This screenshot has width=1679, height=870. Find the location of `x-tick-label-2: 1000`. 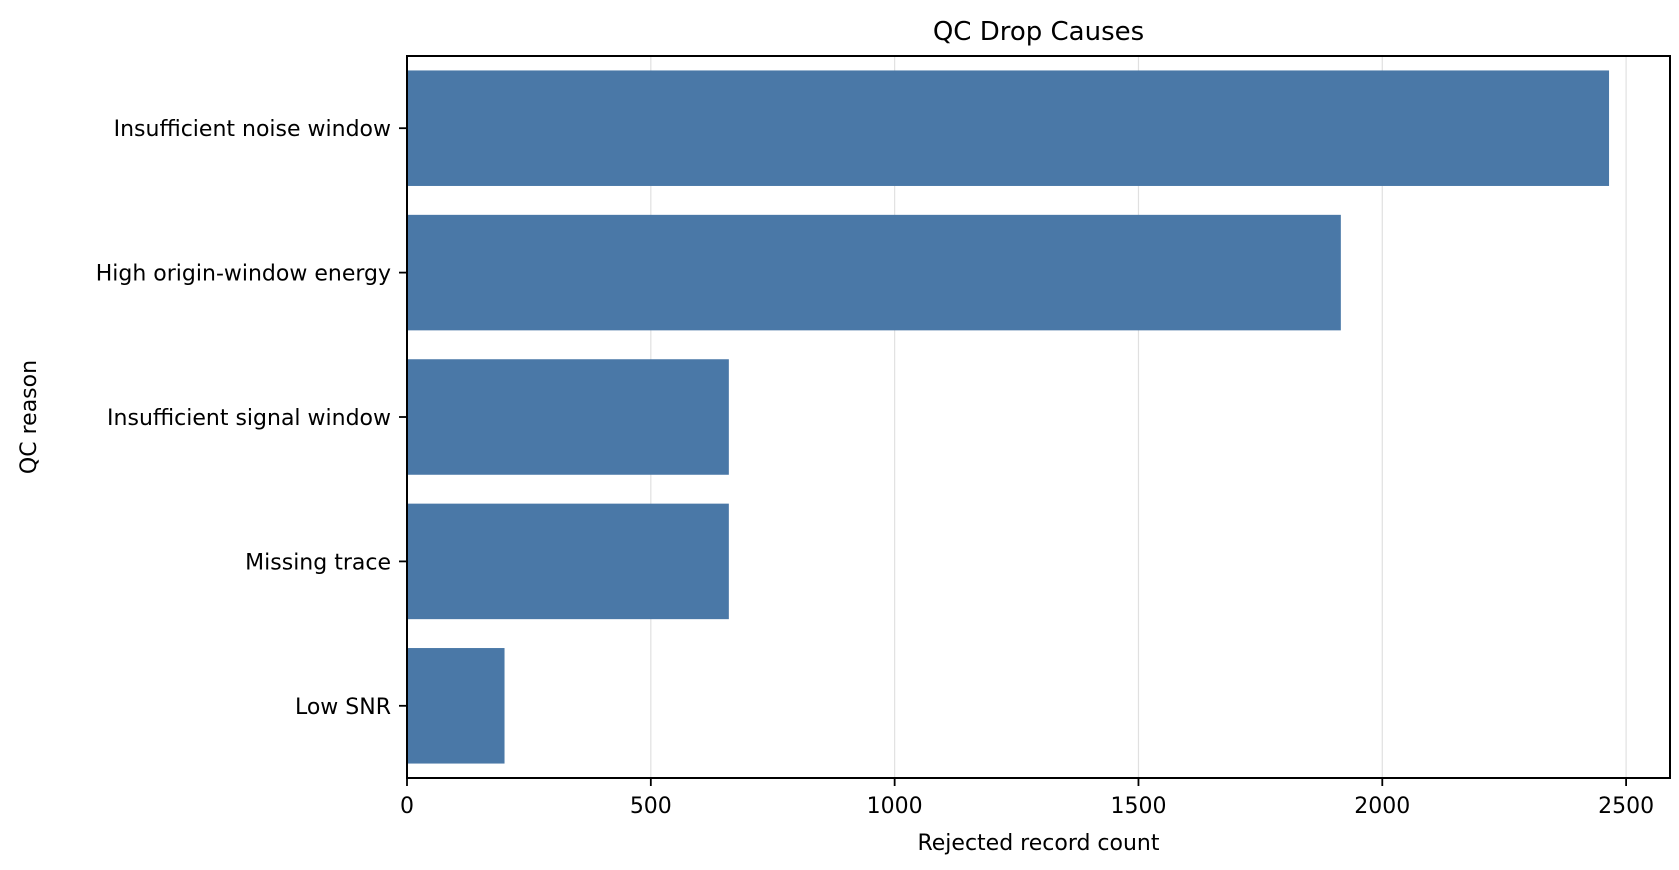

x-tick-label-2: 1000 is located at coordinates (895, 806).